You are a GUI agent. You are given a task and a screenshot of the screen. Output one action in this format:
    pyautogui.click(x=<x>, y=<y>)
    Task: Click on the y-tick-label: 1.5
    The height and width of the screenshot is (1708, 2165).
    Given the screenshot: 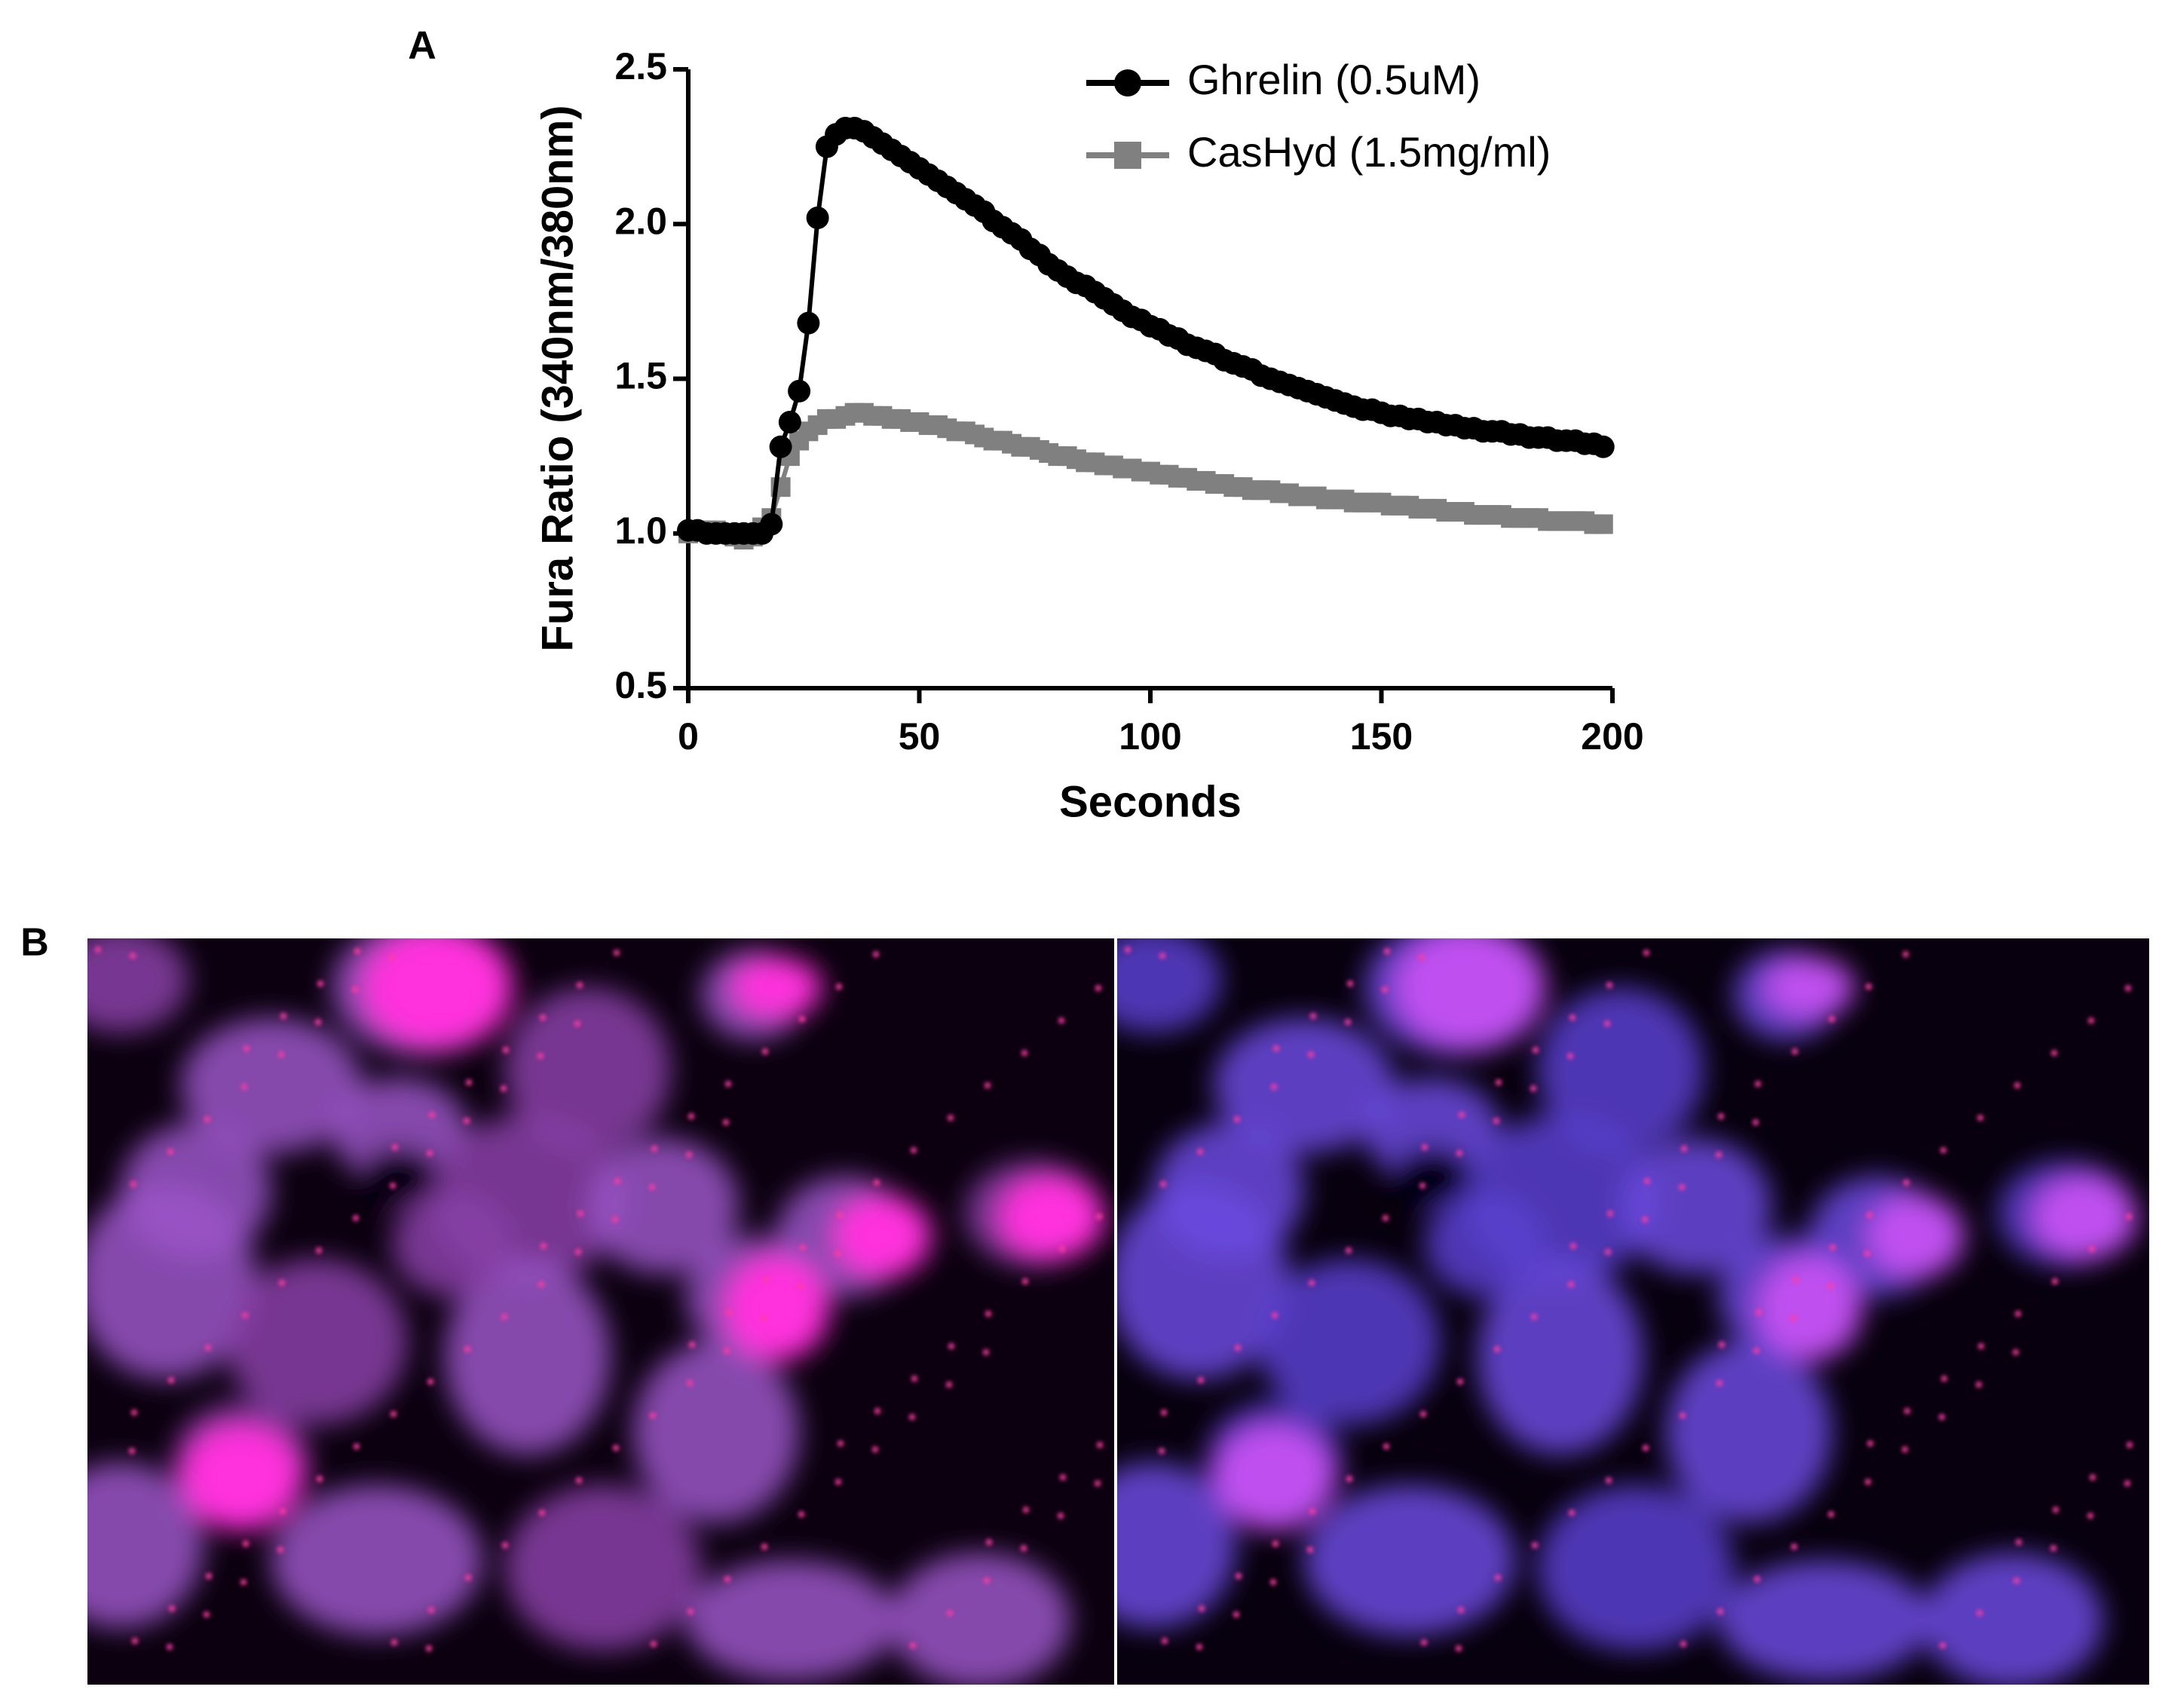 What is the action you would take?
    pyautogui.click(x=641, y=376)
    